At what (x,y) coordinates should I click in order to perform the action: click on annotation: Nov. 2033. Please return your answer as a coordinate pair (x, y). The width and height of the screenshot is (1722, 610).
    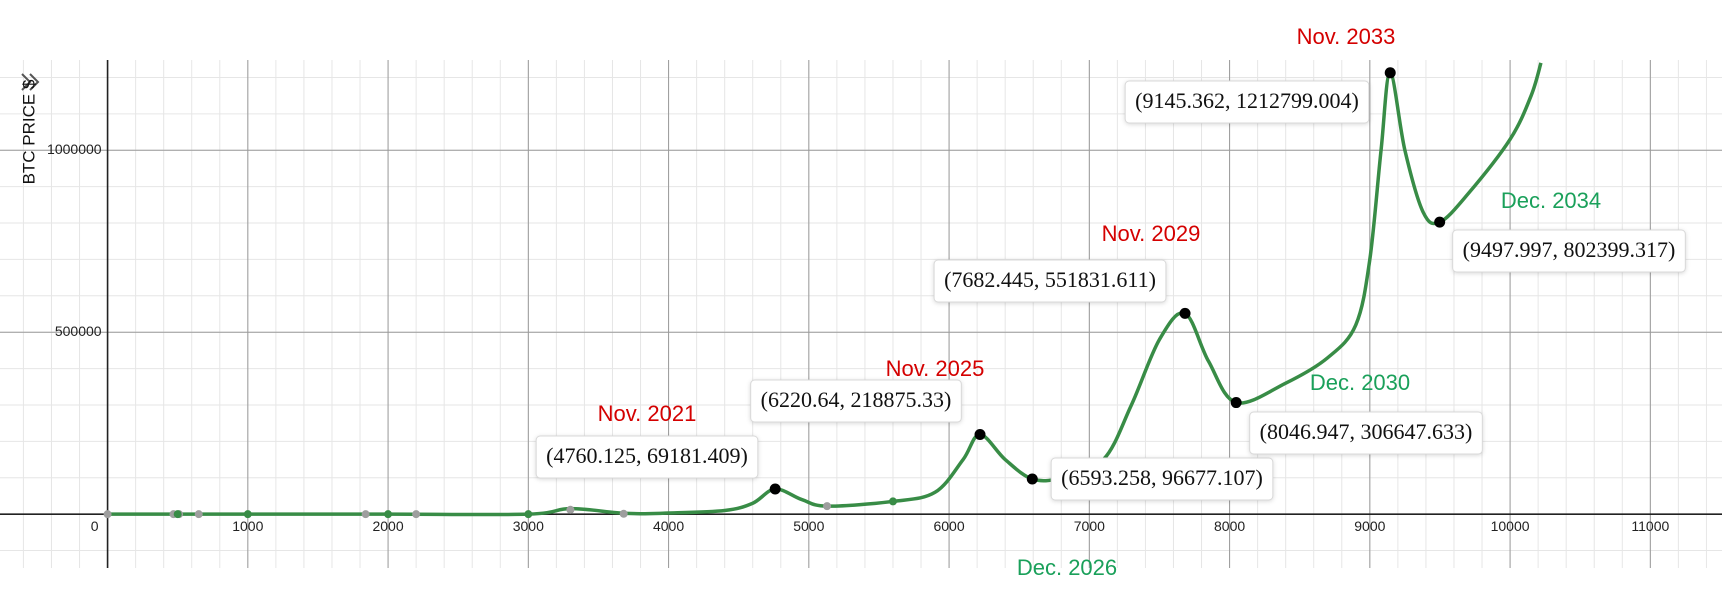
    Looking at the image, I should click on (1346, 36).